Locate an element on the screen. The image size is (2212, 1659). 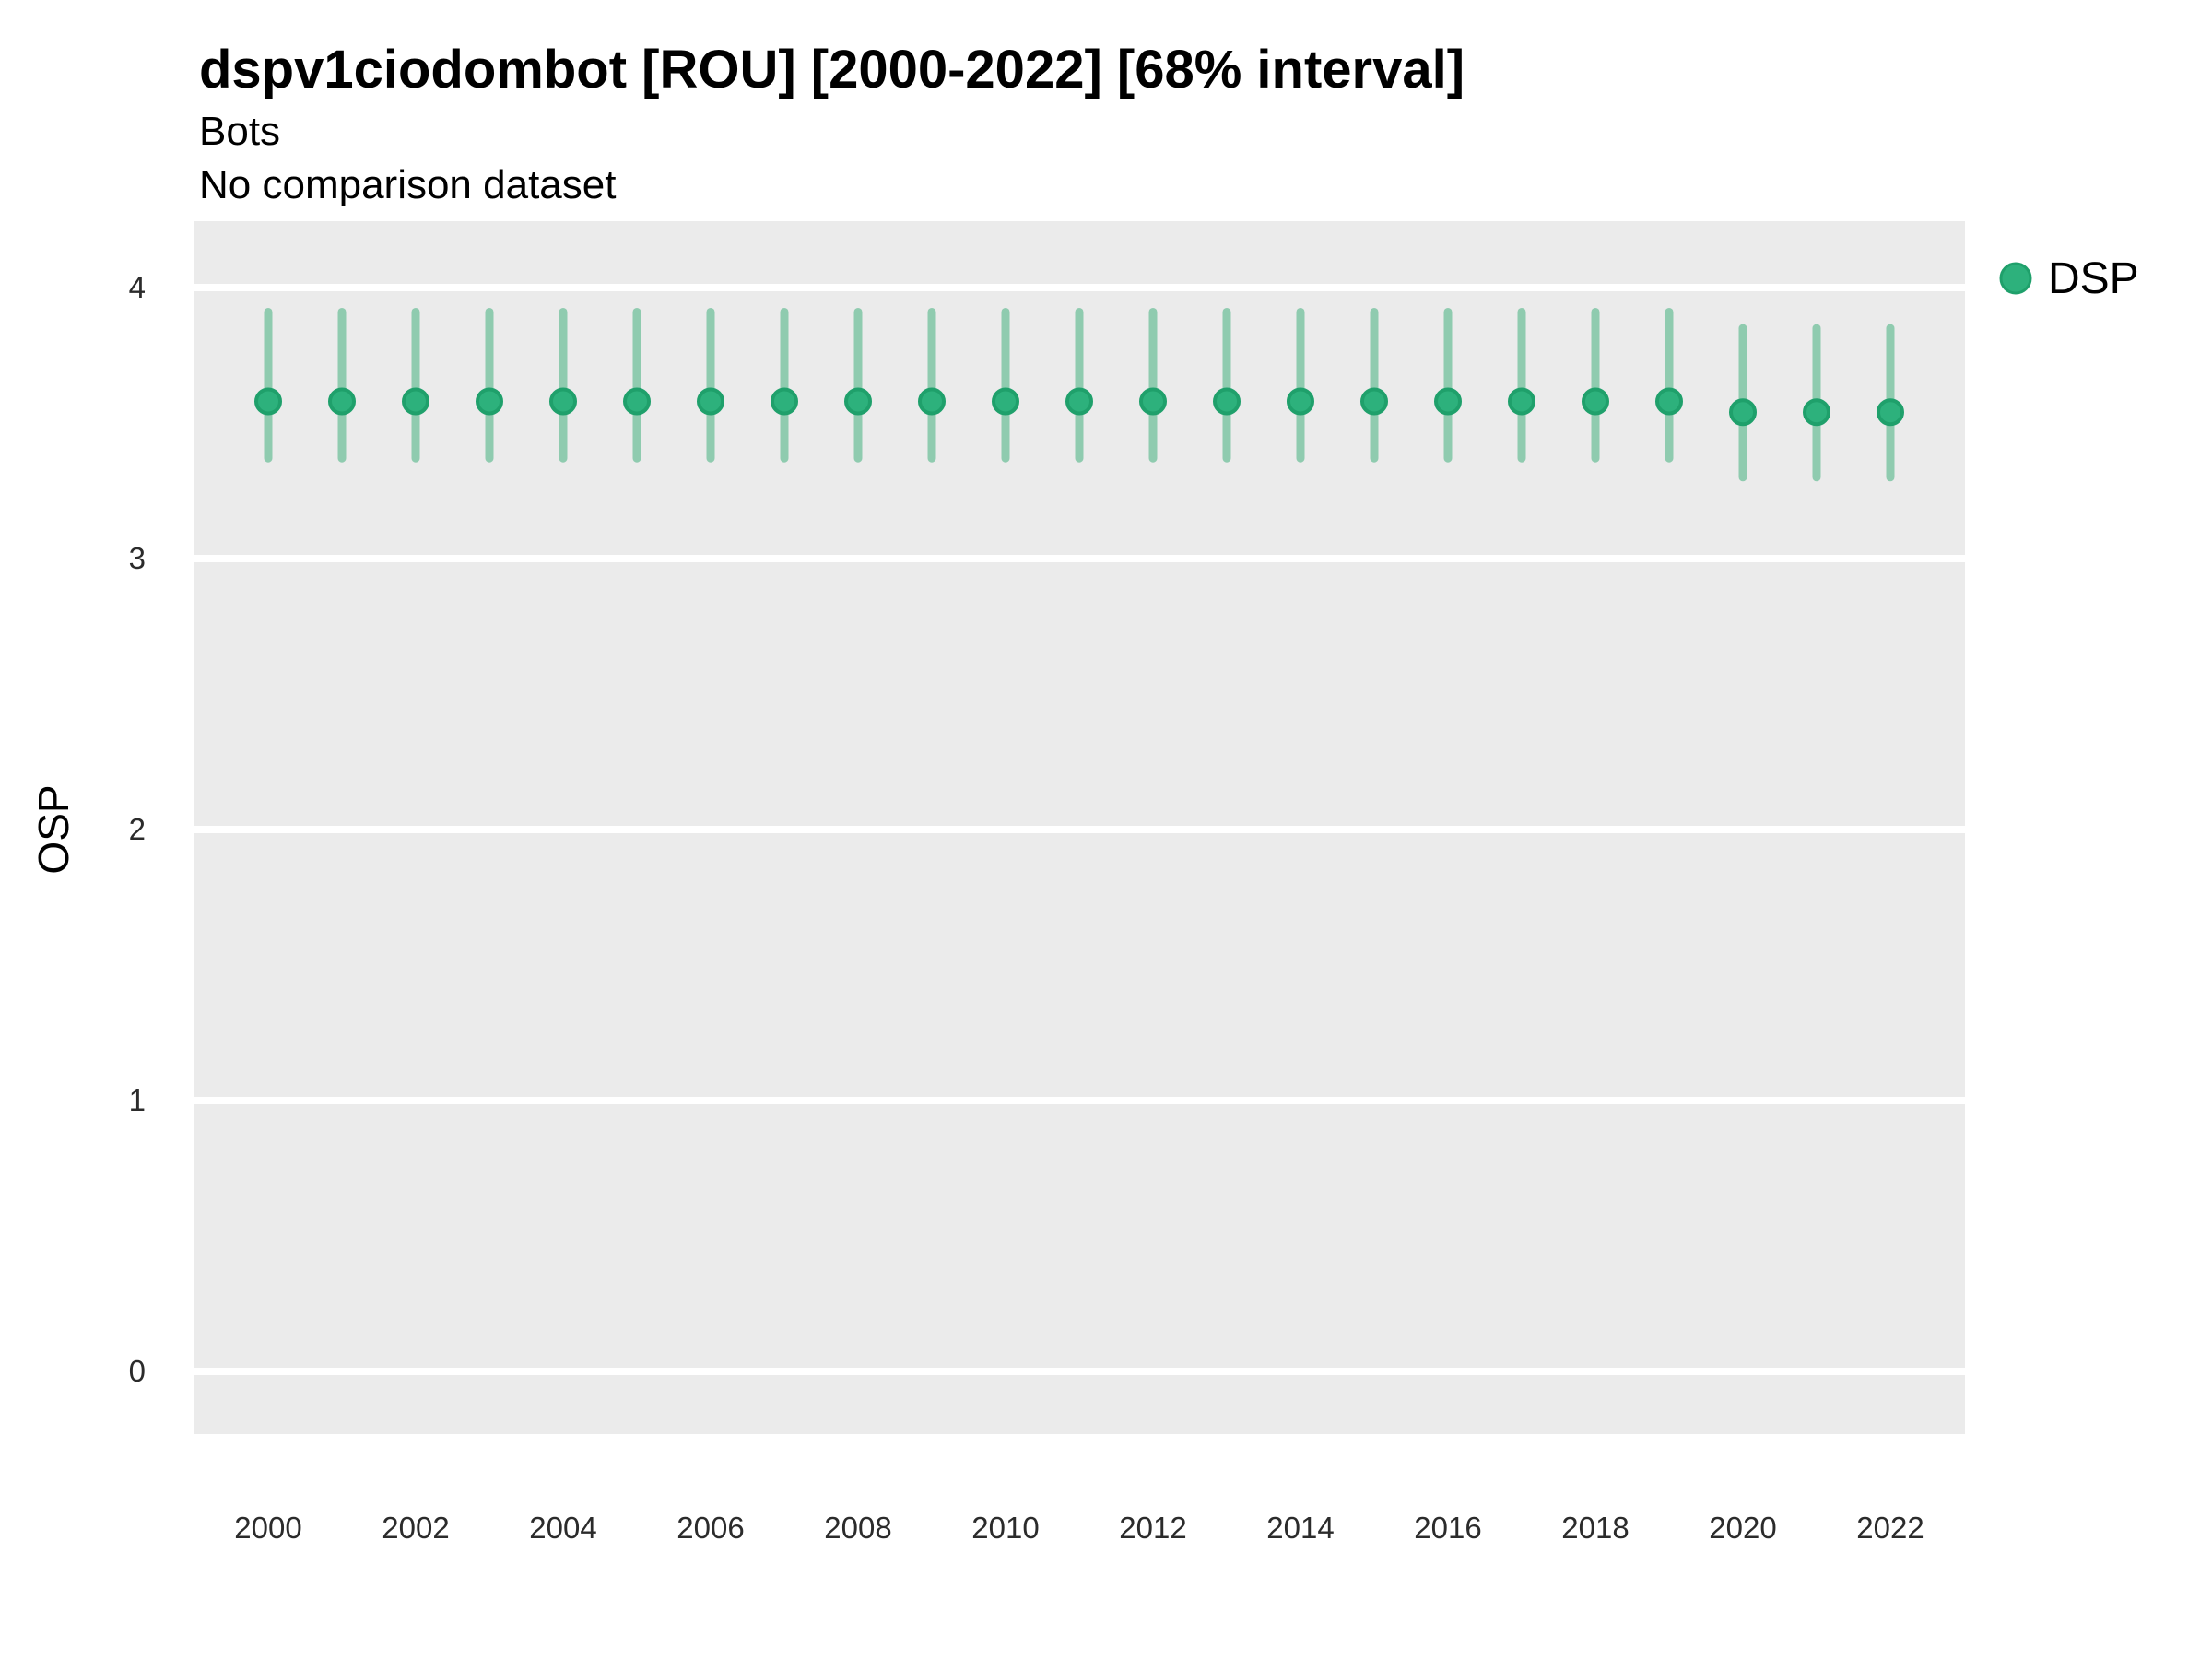
y-tick-label: 1 is located at coordinates (137, 1100).